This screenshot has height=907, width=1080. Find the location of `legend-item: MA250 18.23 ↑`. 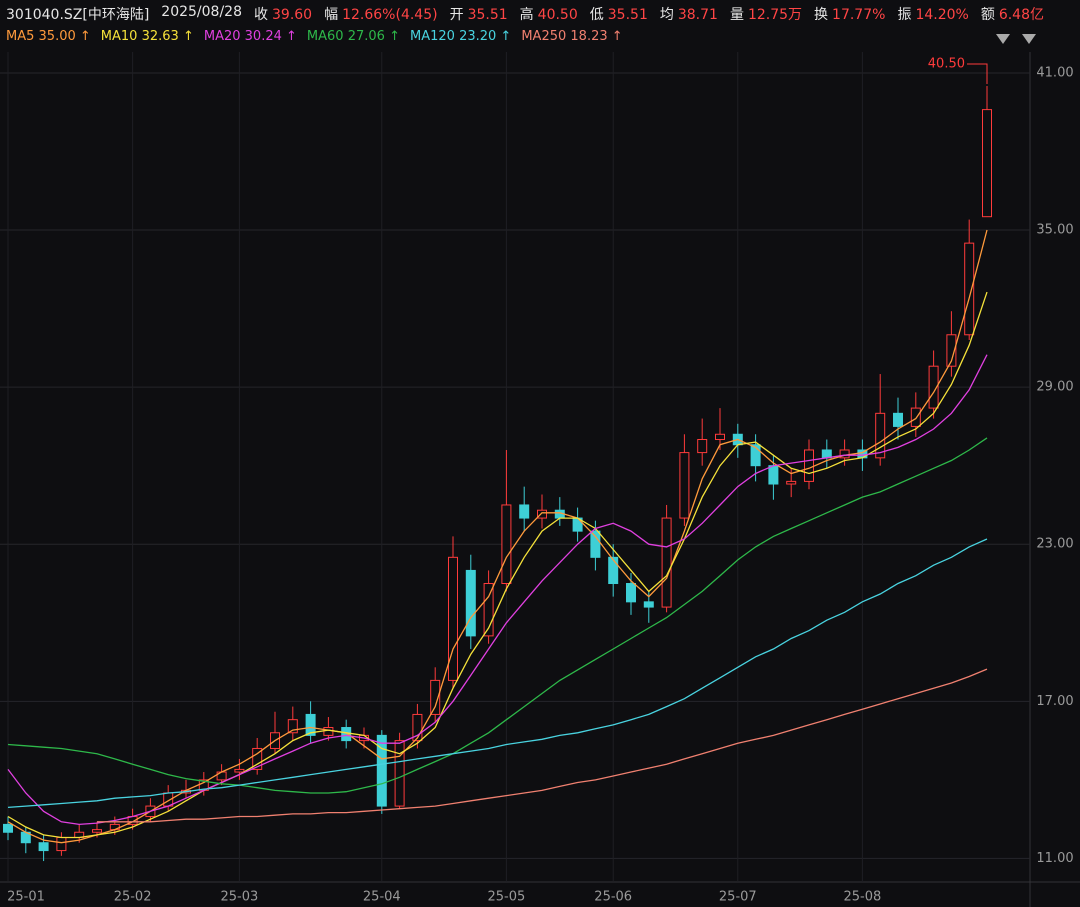

legend-item: MA250 18.23 ↑ is located at coordinates (571, 36).